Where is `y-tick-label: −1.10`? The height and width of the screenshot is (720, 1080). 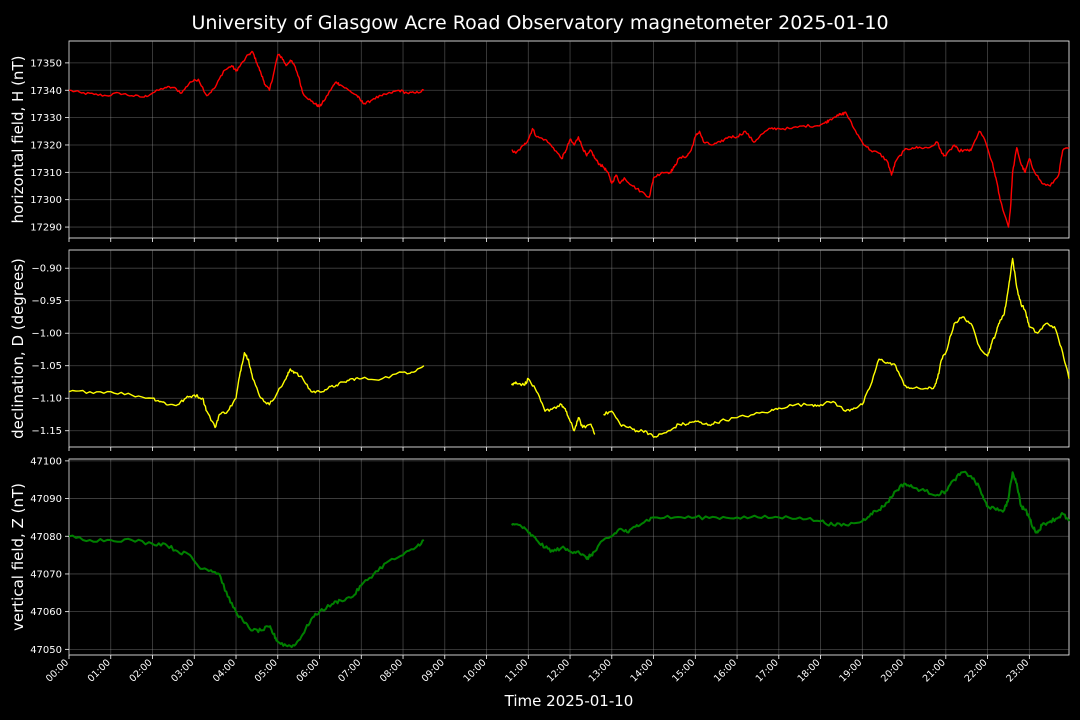
y-tick-label: −1.10 is located at coordinates (46, 399).